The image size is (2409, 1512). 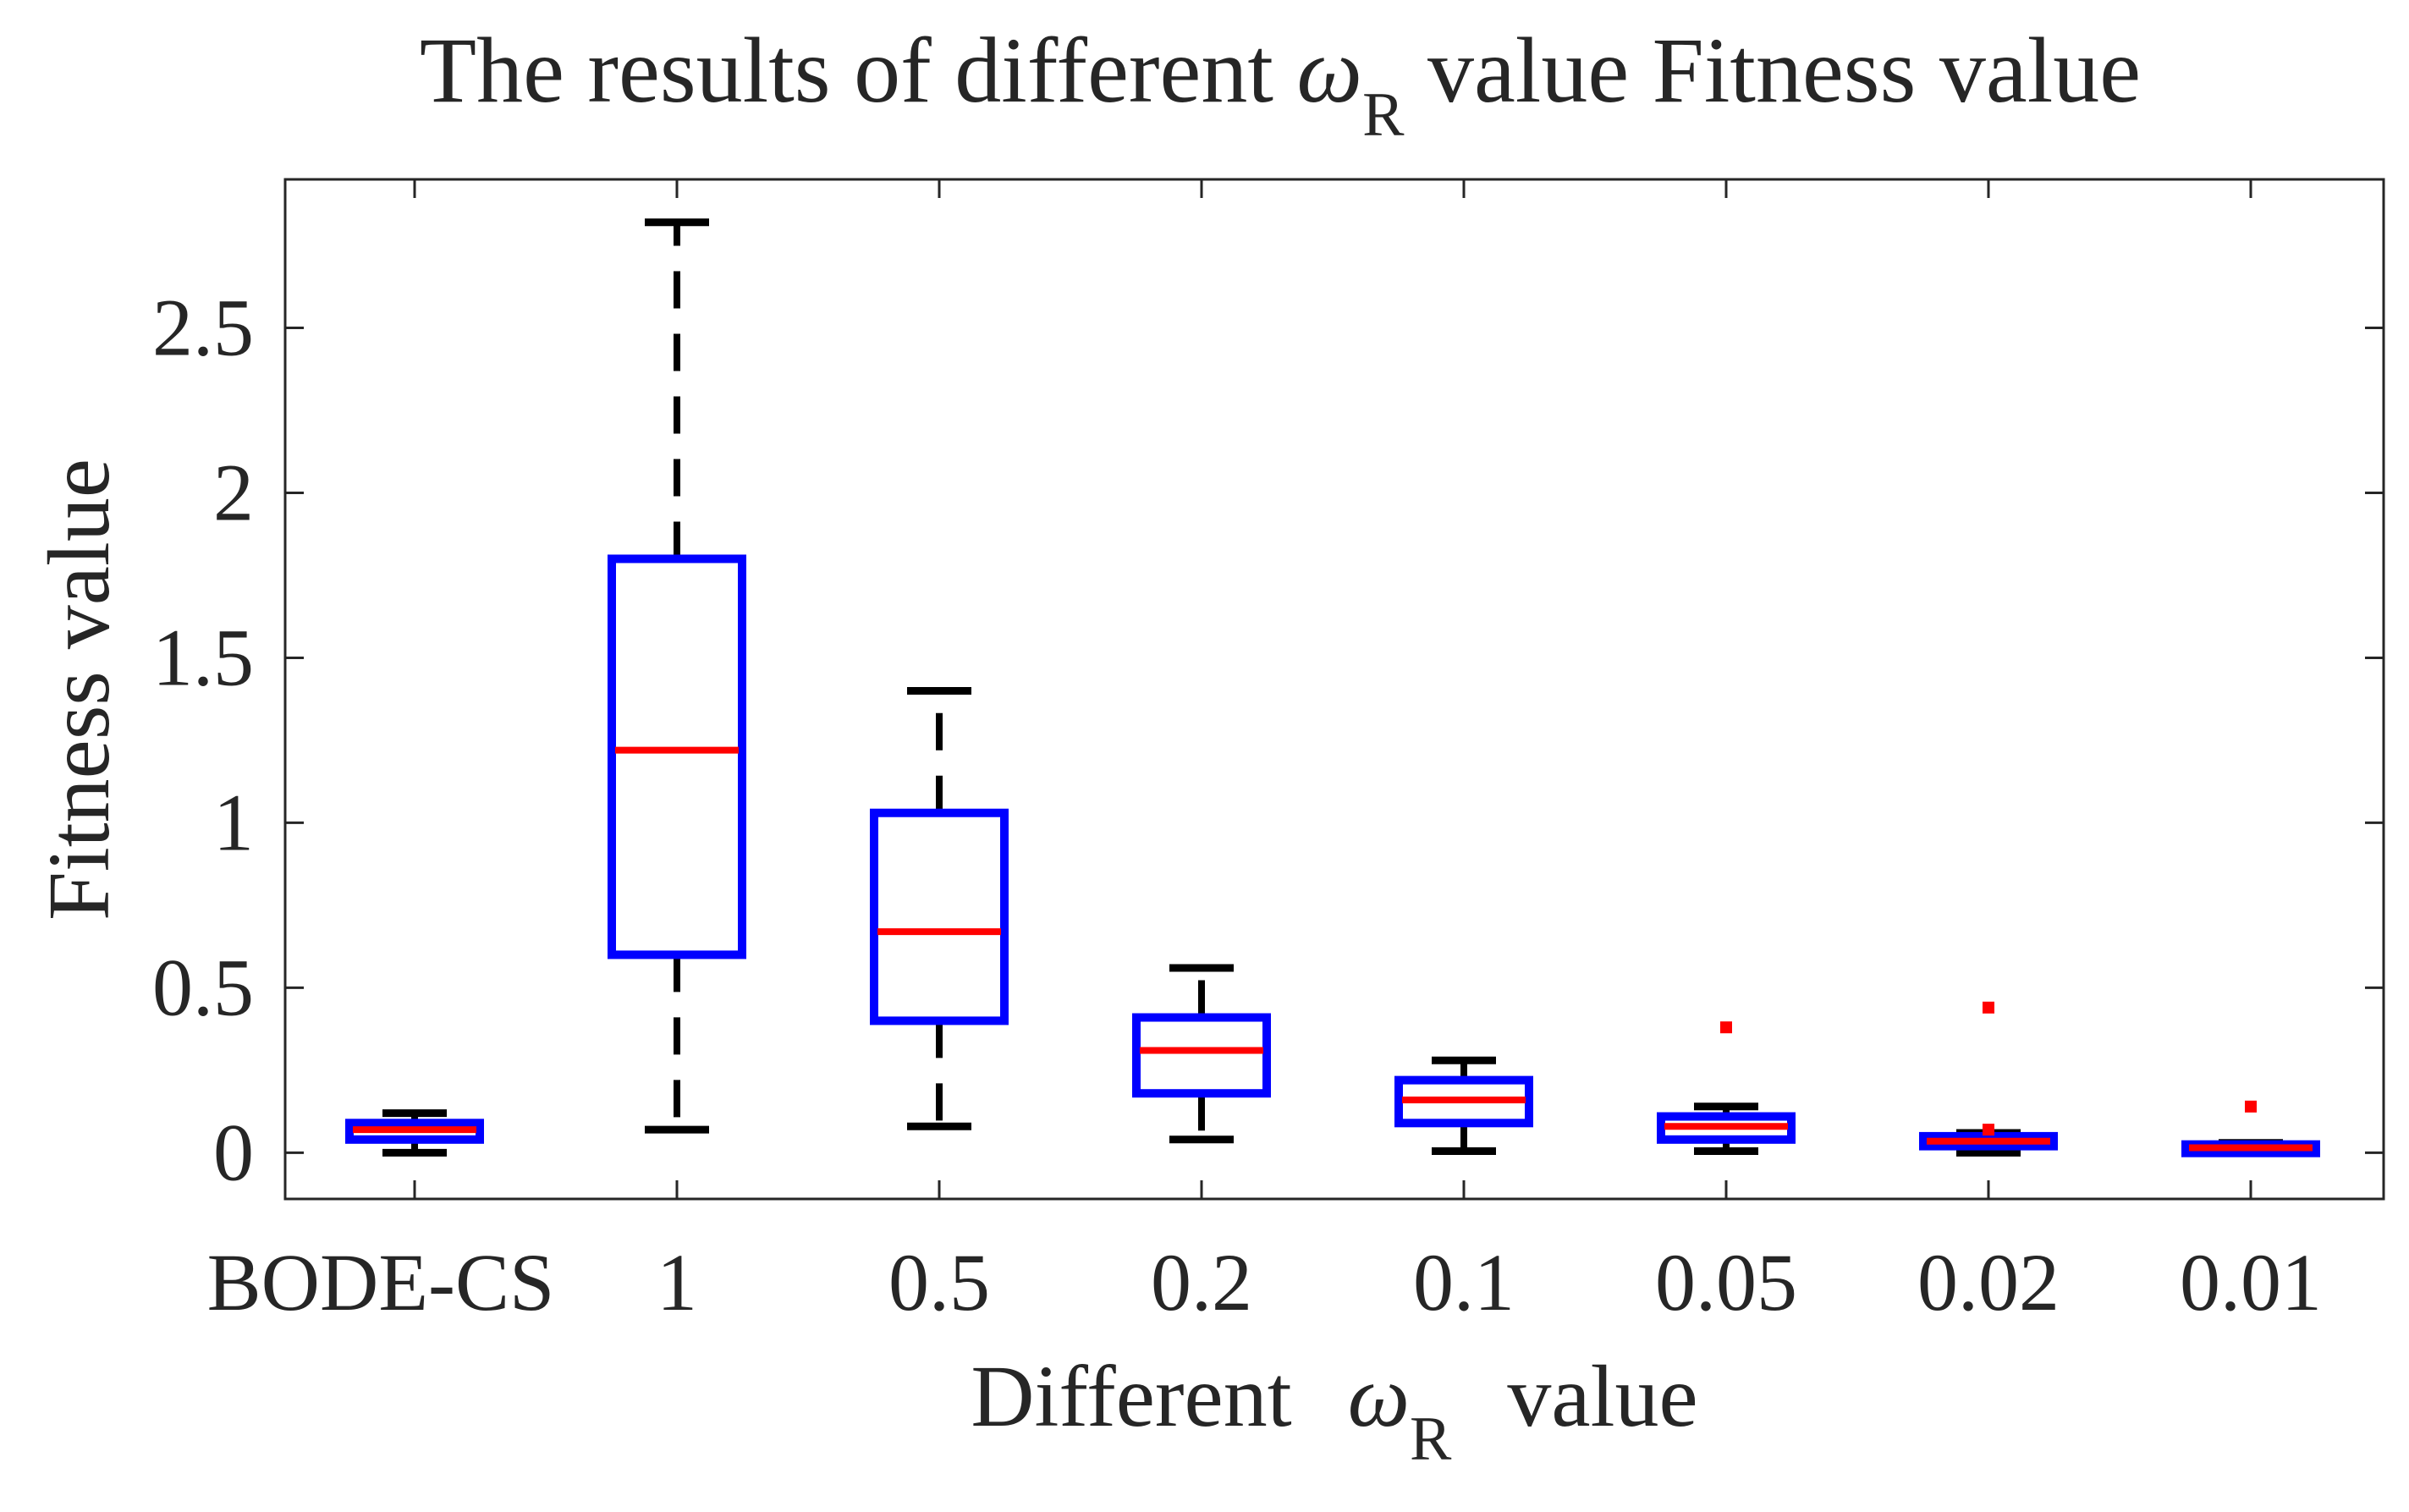 I want to click on x-tick-label: 0.05, so click(x=1726, y=1283).